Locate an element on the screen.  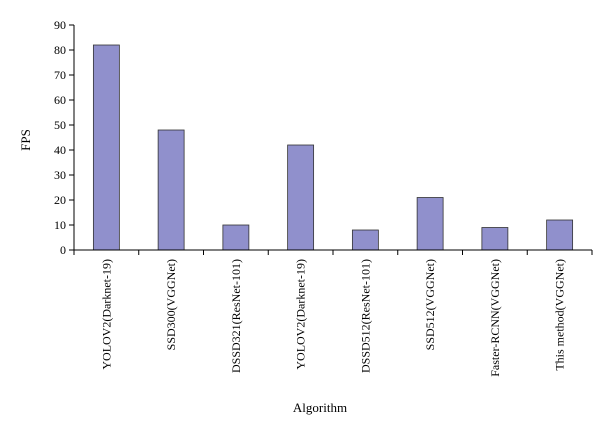
x-axis-title: Algorithm is located at coordinates (320, 407).